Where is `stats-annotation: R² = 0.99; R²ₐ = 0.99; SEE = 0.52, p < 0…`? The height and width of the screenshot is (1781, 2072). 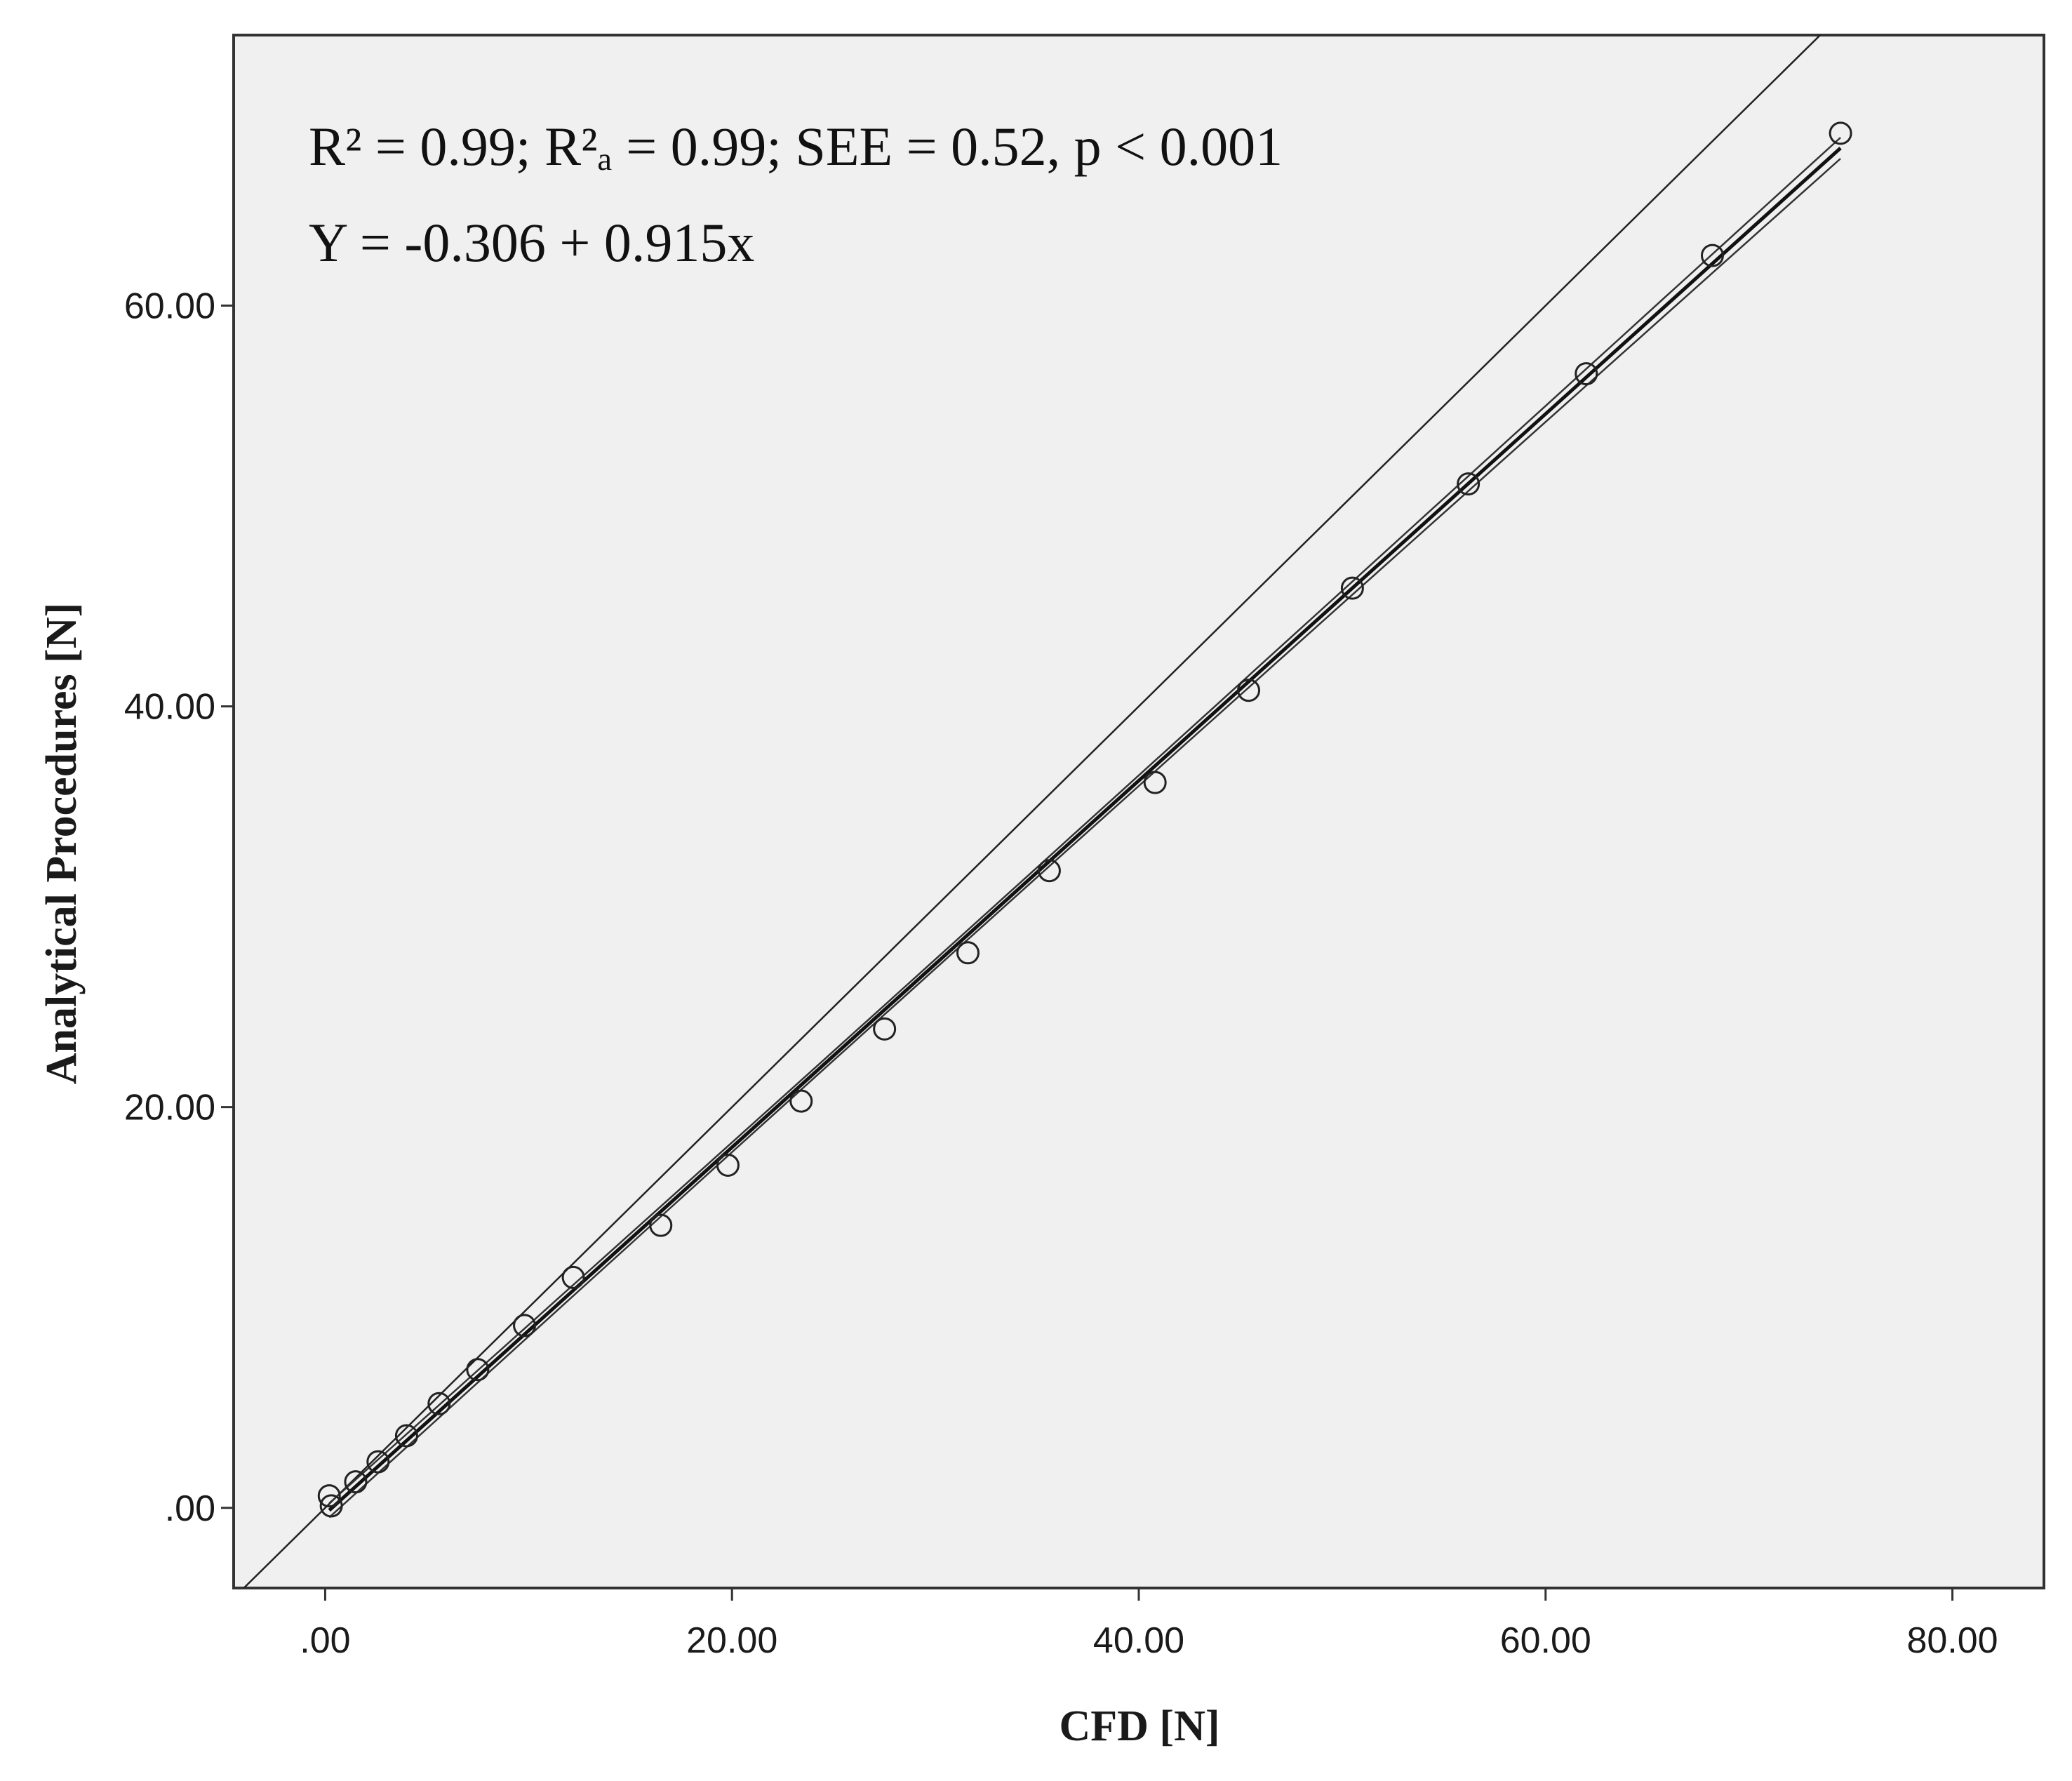 stats-annotation: R² = 0.99; R²ₐ = 0.99; SEE = 0.52, p < 0… is located at coordinates (796, 146).